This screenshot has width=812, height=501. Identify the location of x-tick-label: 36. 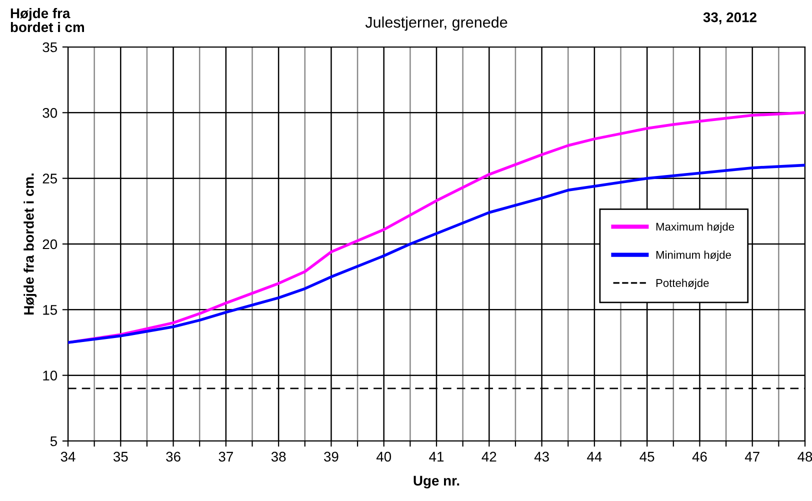
(173, 457).